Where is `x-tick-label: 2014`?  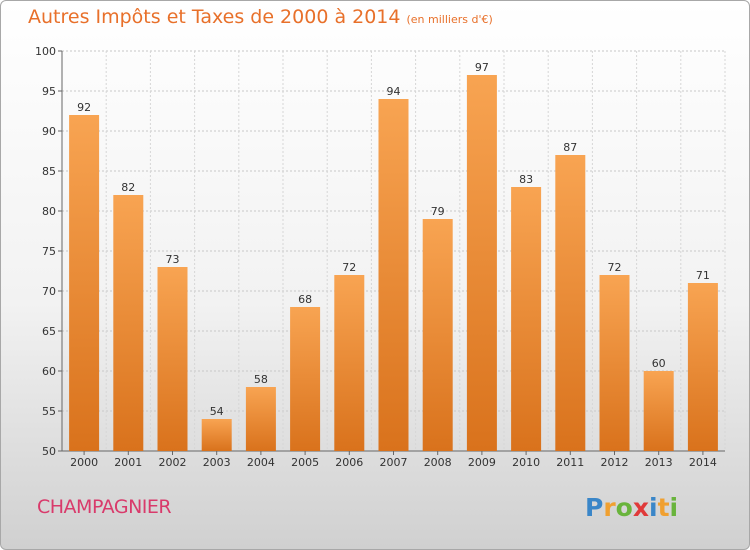 x-tick-label: 2014 is located at coordinates (703, 462).